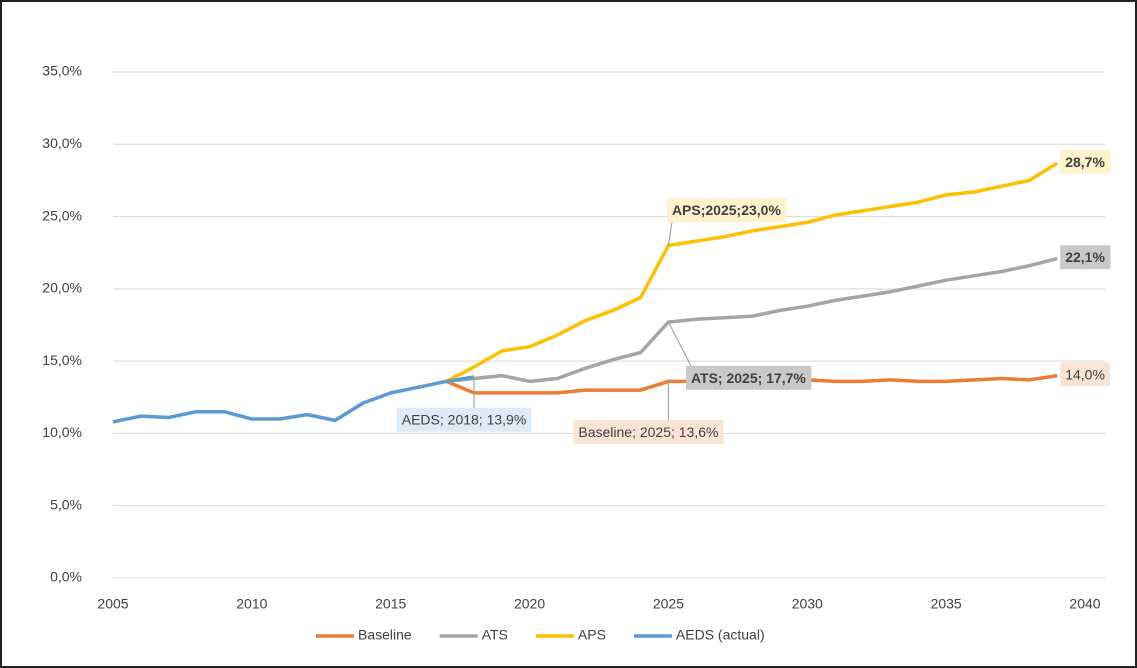  Describe the element at coordinates (739, 355) in the screenshot. I see `data-label: ATS; 2025; 17,7%` at that location.